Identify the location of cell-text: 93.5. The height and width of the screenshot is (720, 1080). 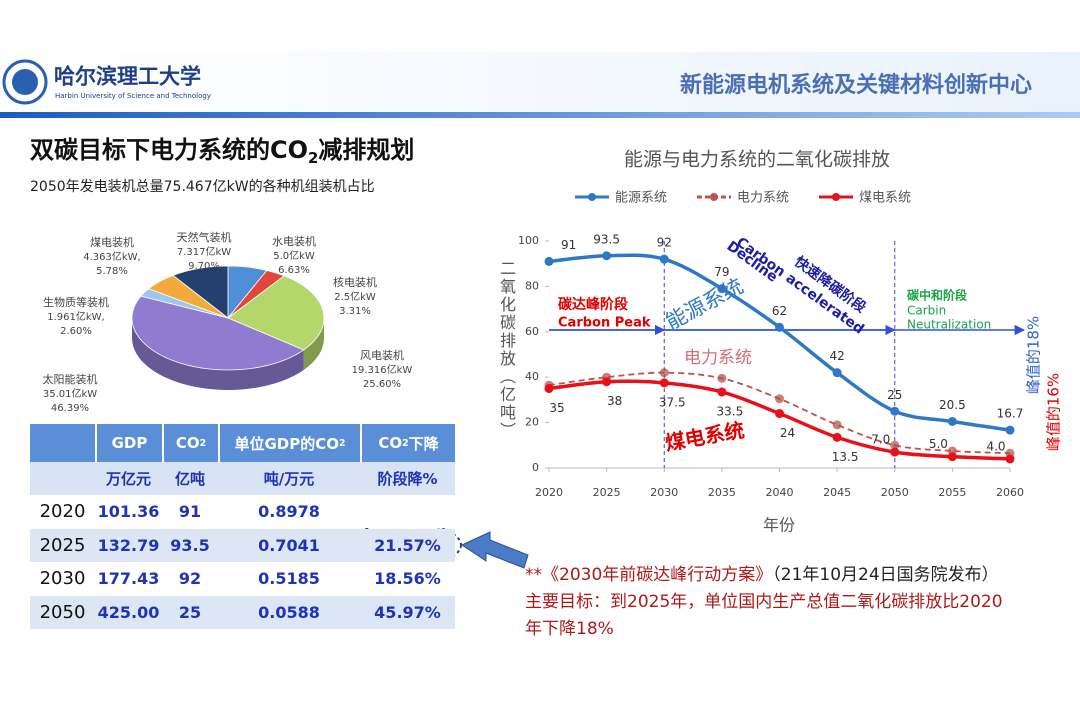
(190, 545).